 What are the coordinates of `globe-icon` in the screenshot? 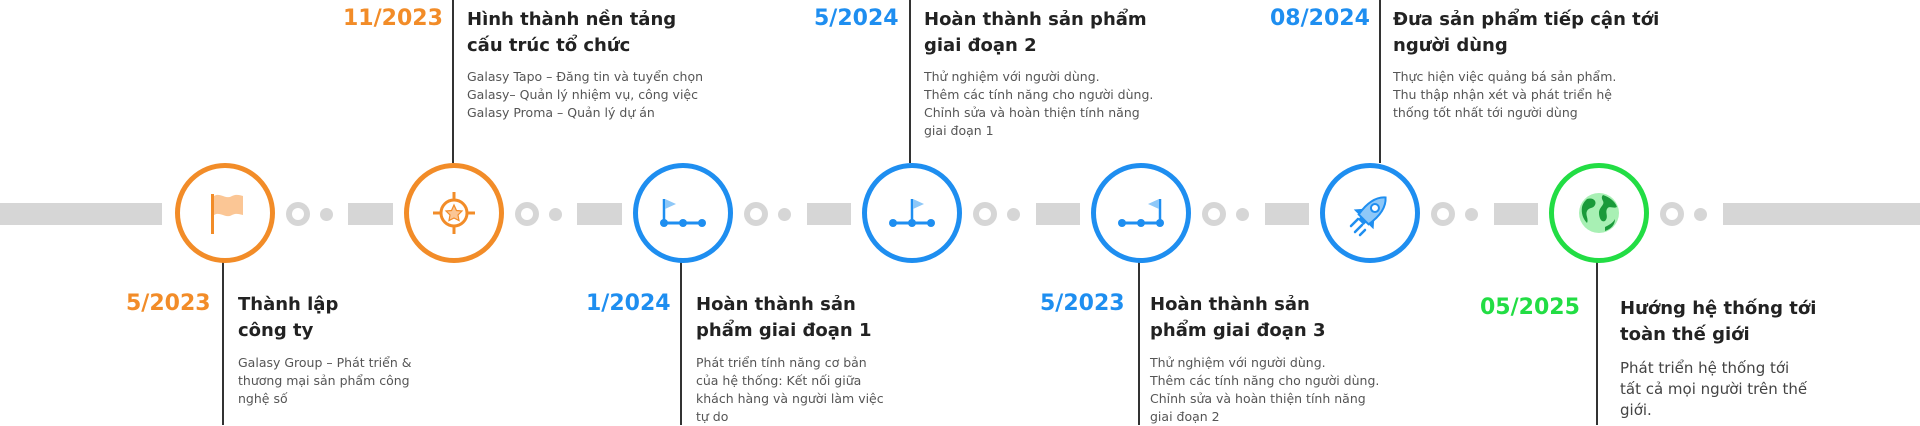 It's located at (1599, 213).